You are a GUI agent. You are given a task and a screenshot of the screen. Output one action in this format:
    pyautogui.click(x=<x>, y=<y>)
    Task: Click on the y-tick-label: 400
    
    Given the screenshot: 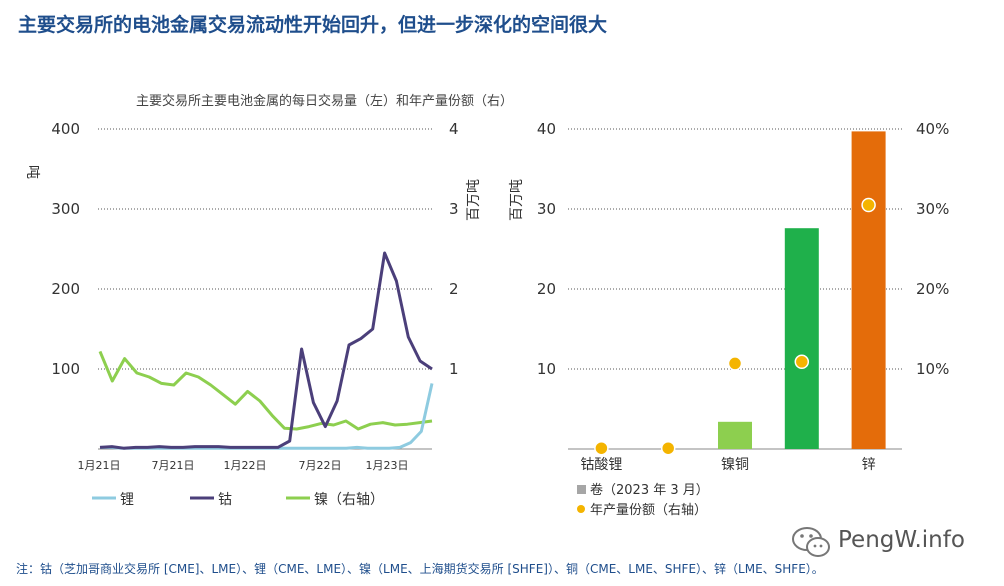 What is the action you would take?
    pyautogui.click(x=65, y=129)
    